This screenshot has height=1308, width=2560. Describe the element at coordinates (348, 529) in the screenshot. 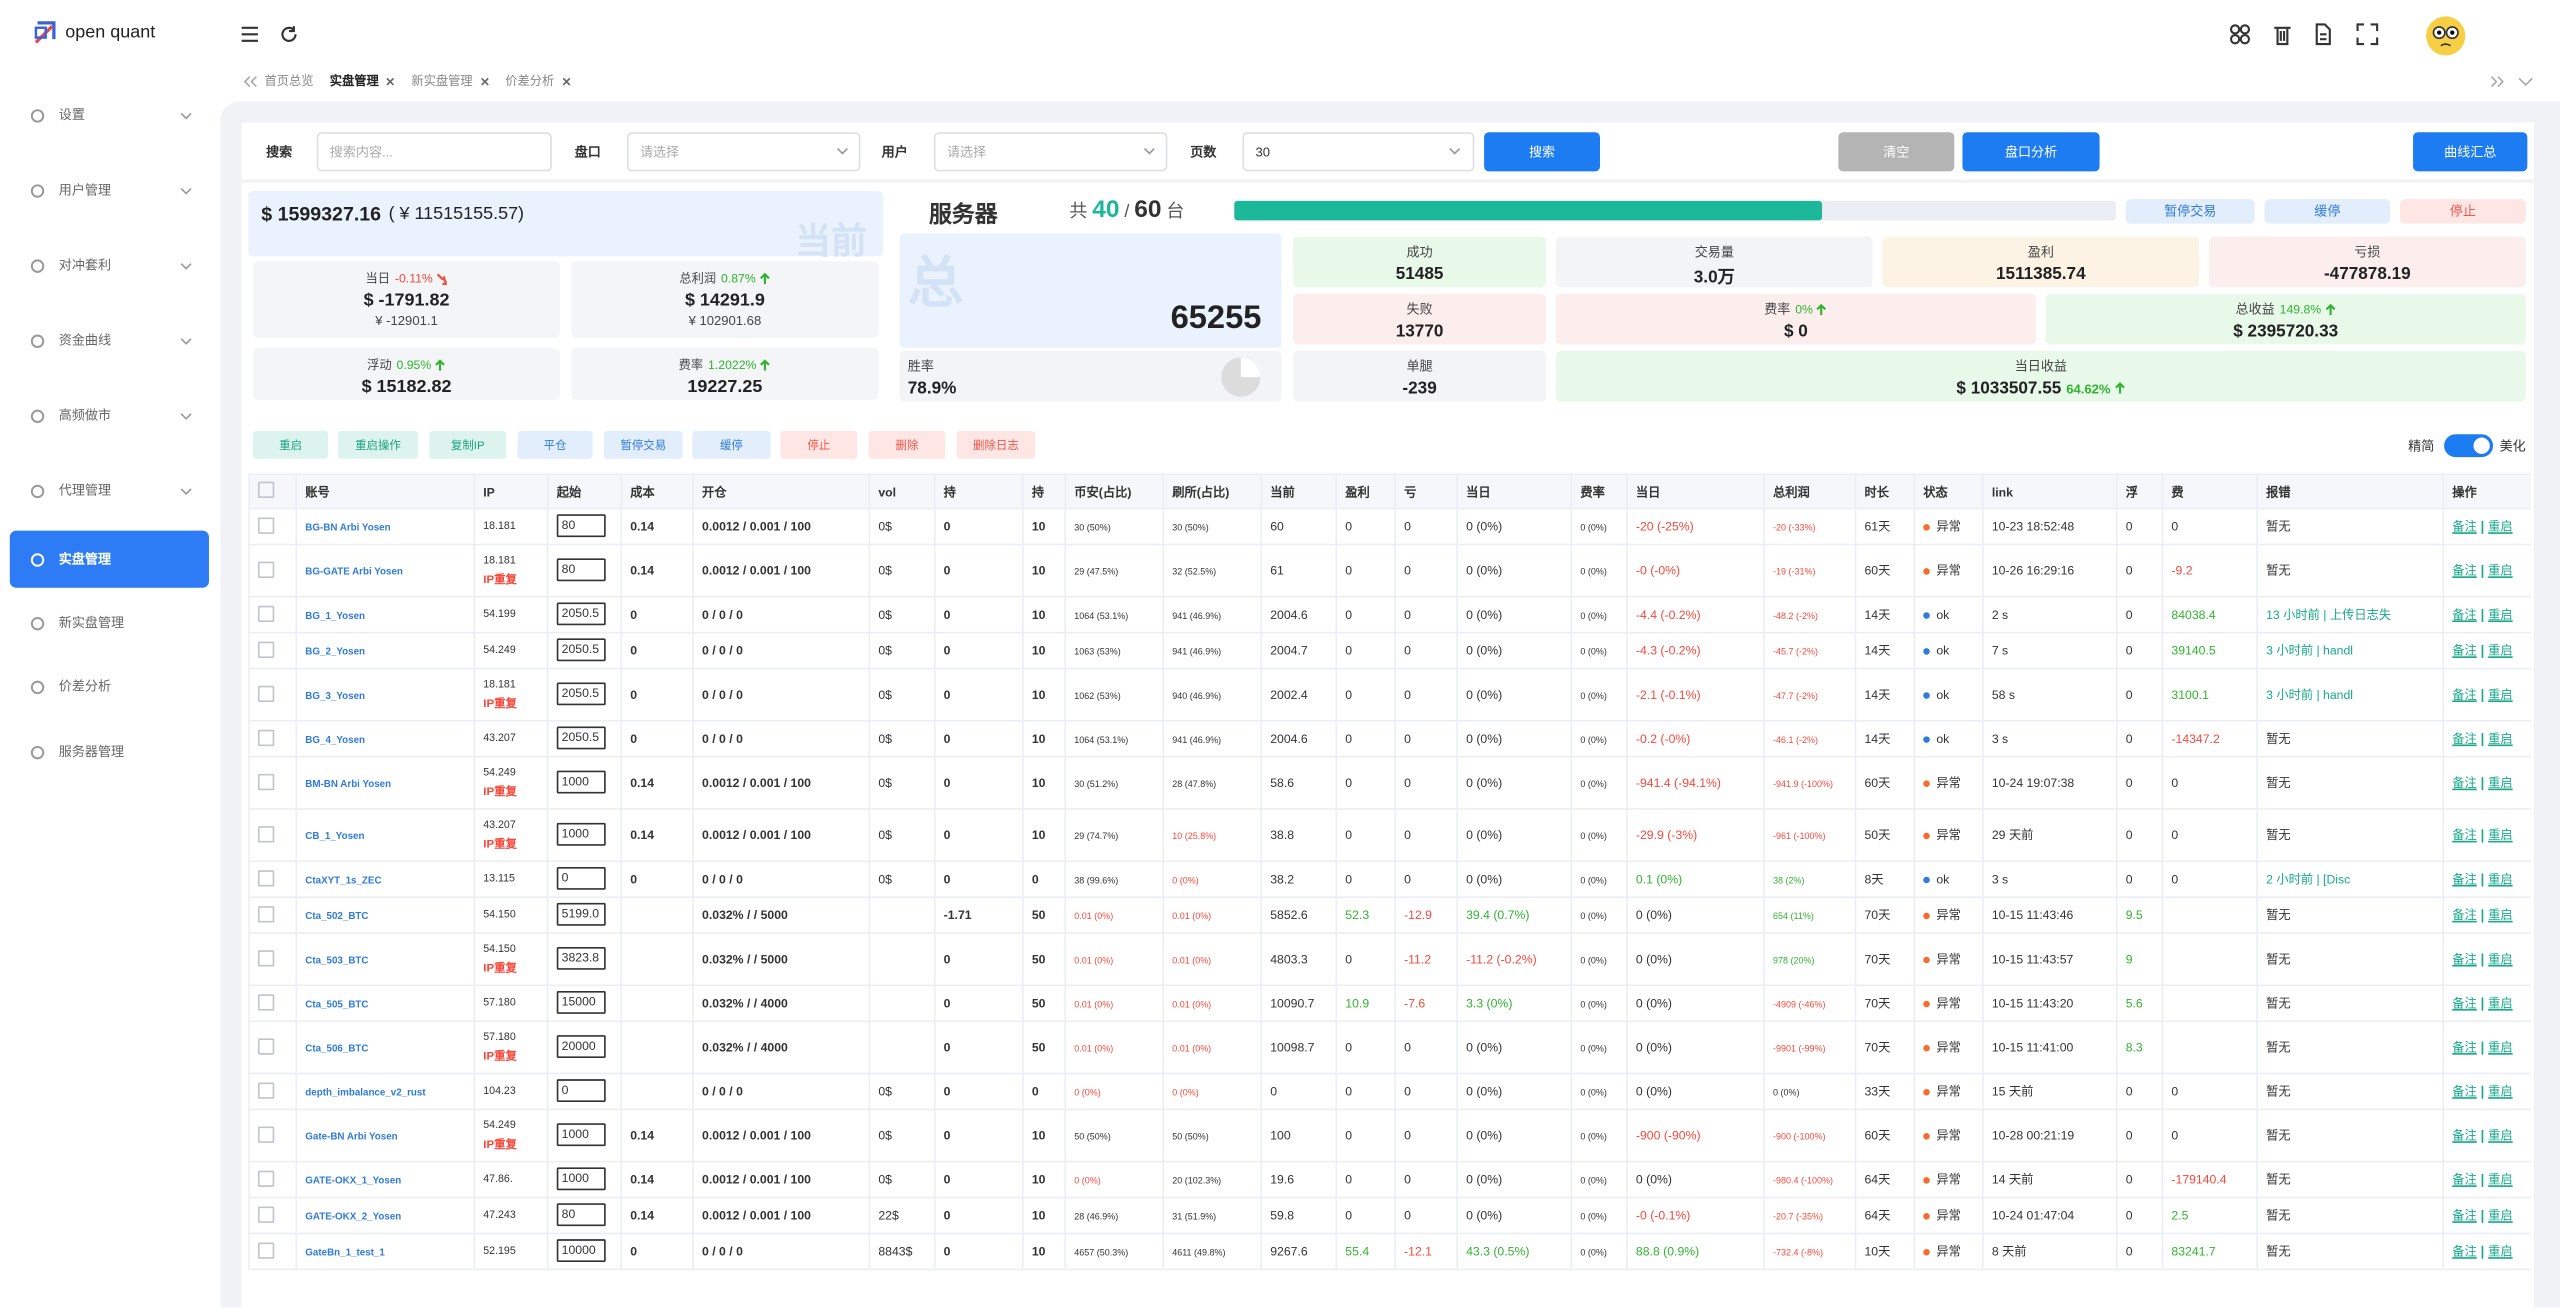

I see `account-link: BG-BN Arbi Yosen` at that location.